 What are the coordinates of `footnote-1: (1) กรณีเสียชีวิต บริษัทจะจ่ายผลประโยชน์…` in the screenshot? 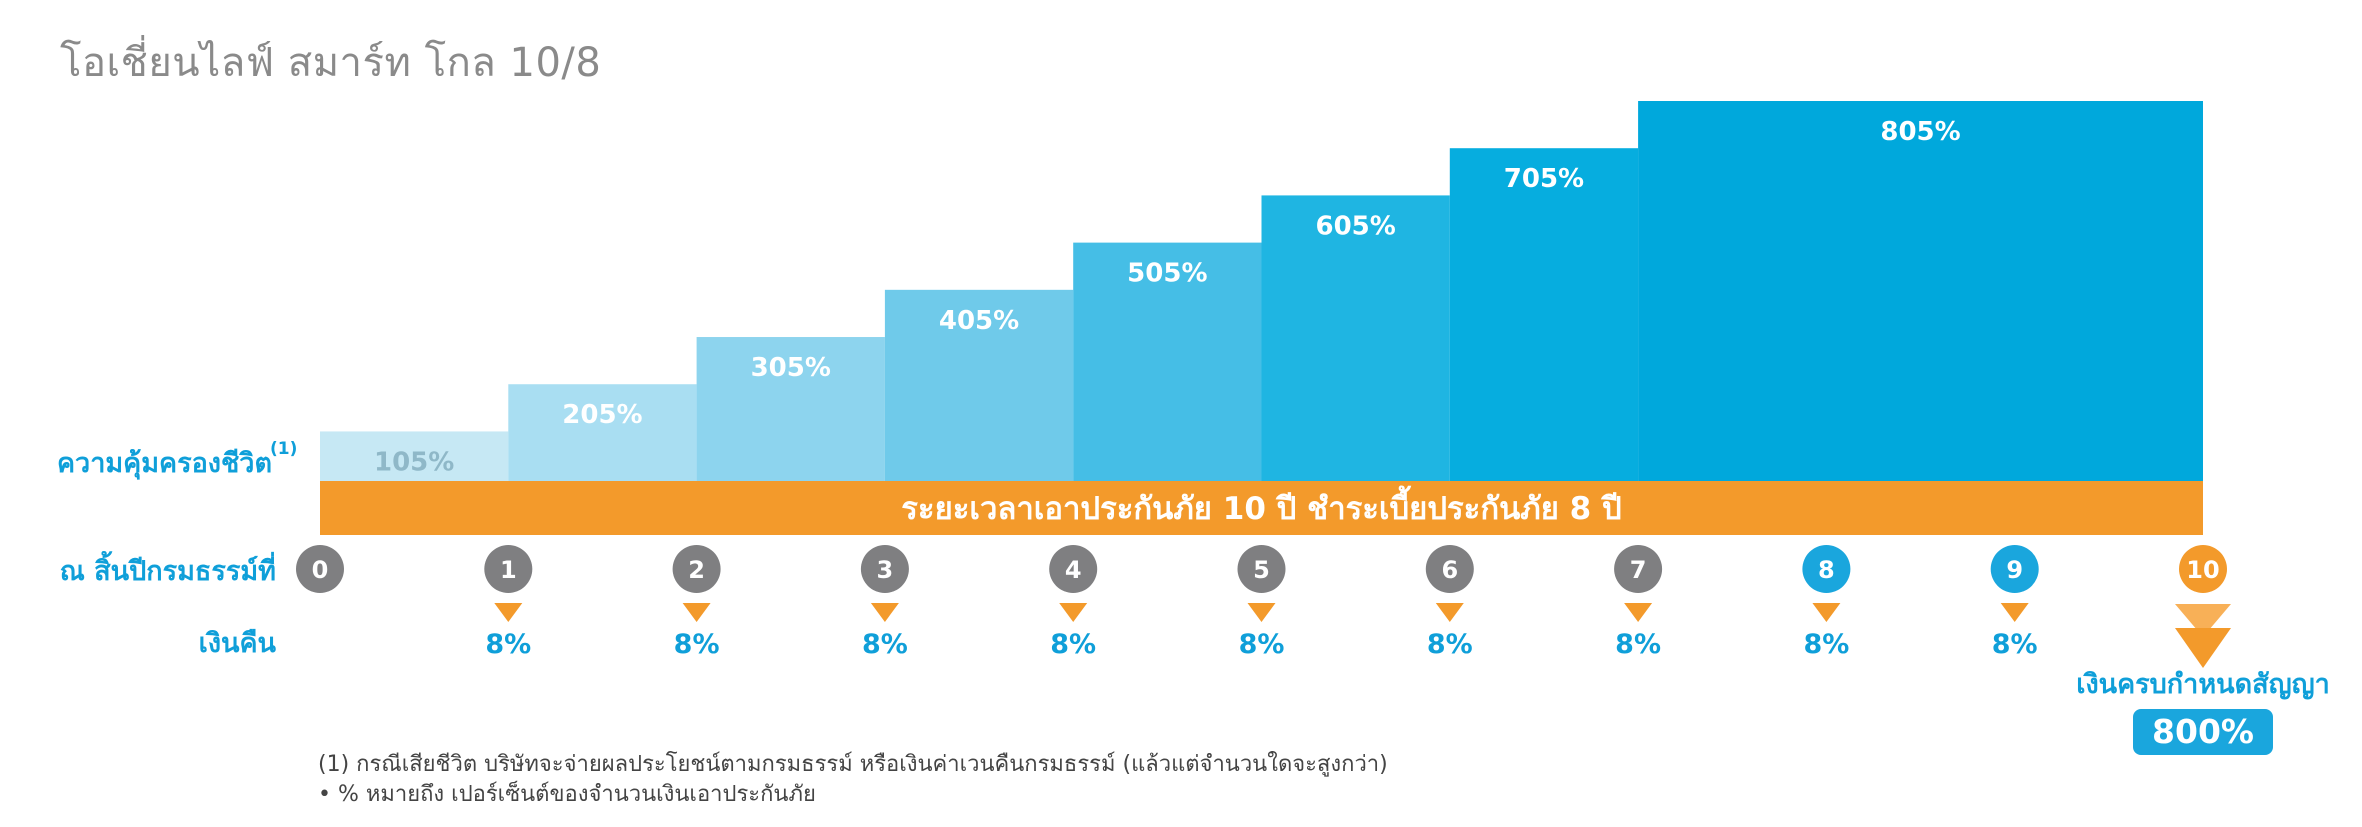 It's located at (853, 764).